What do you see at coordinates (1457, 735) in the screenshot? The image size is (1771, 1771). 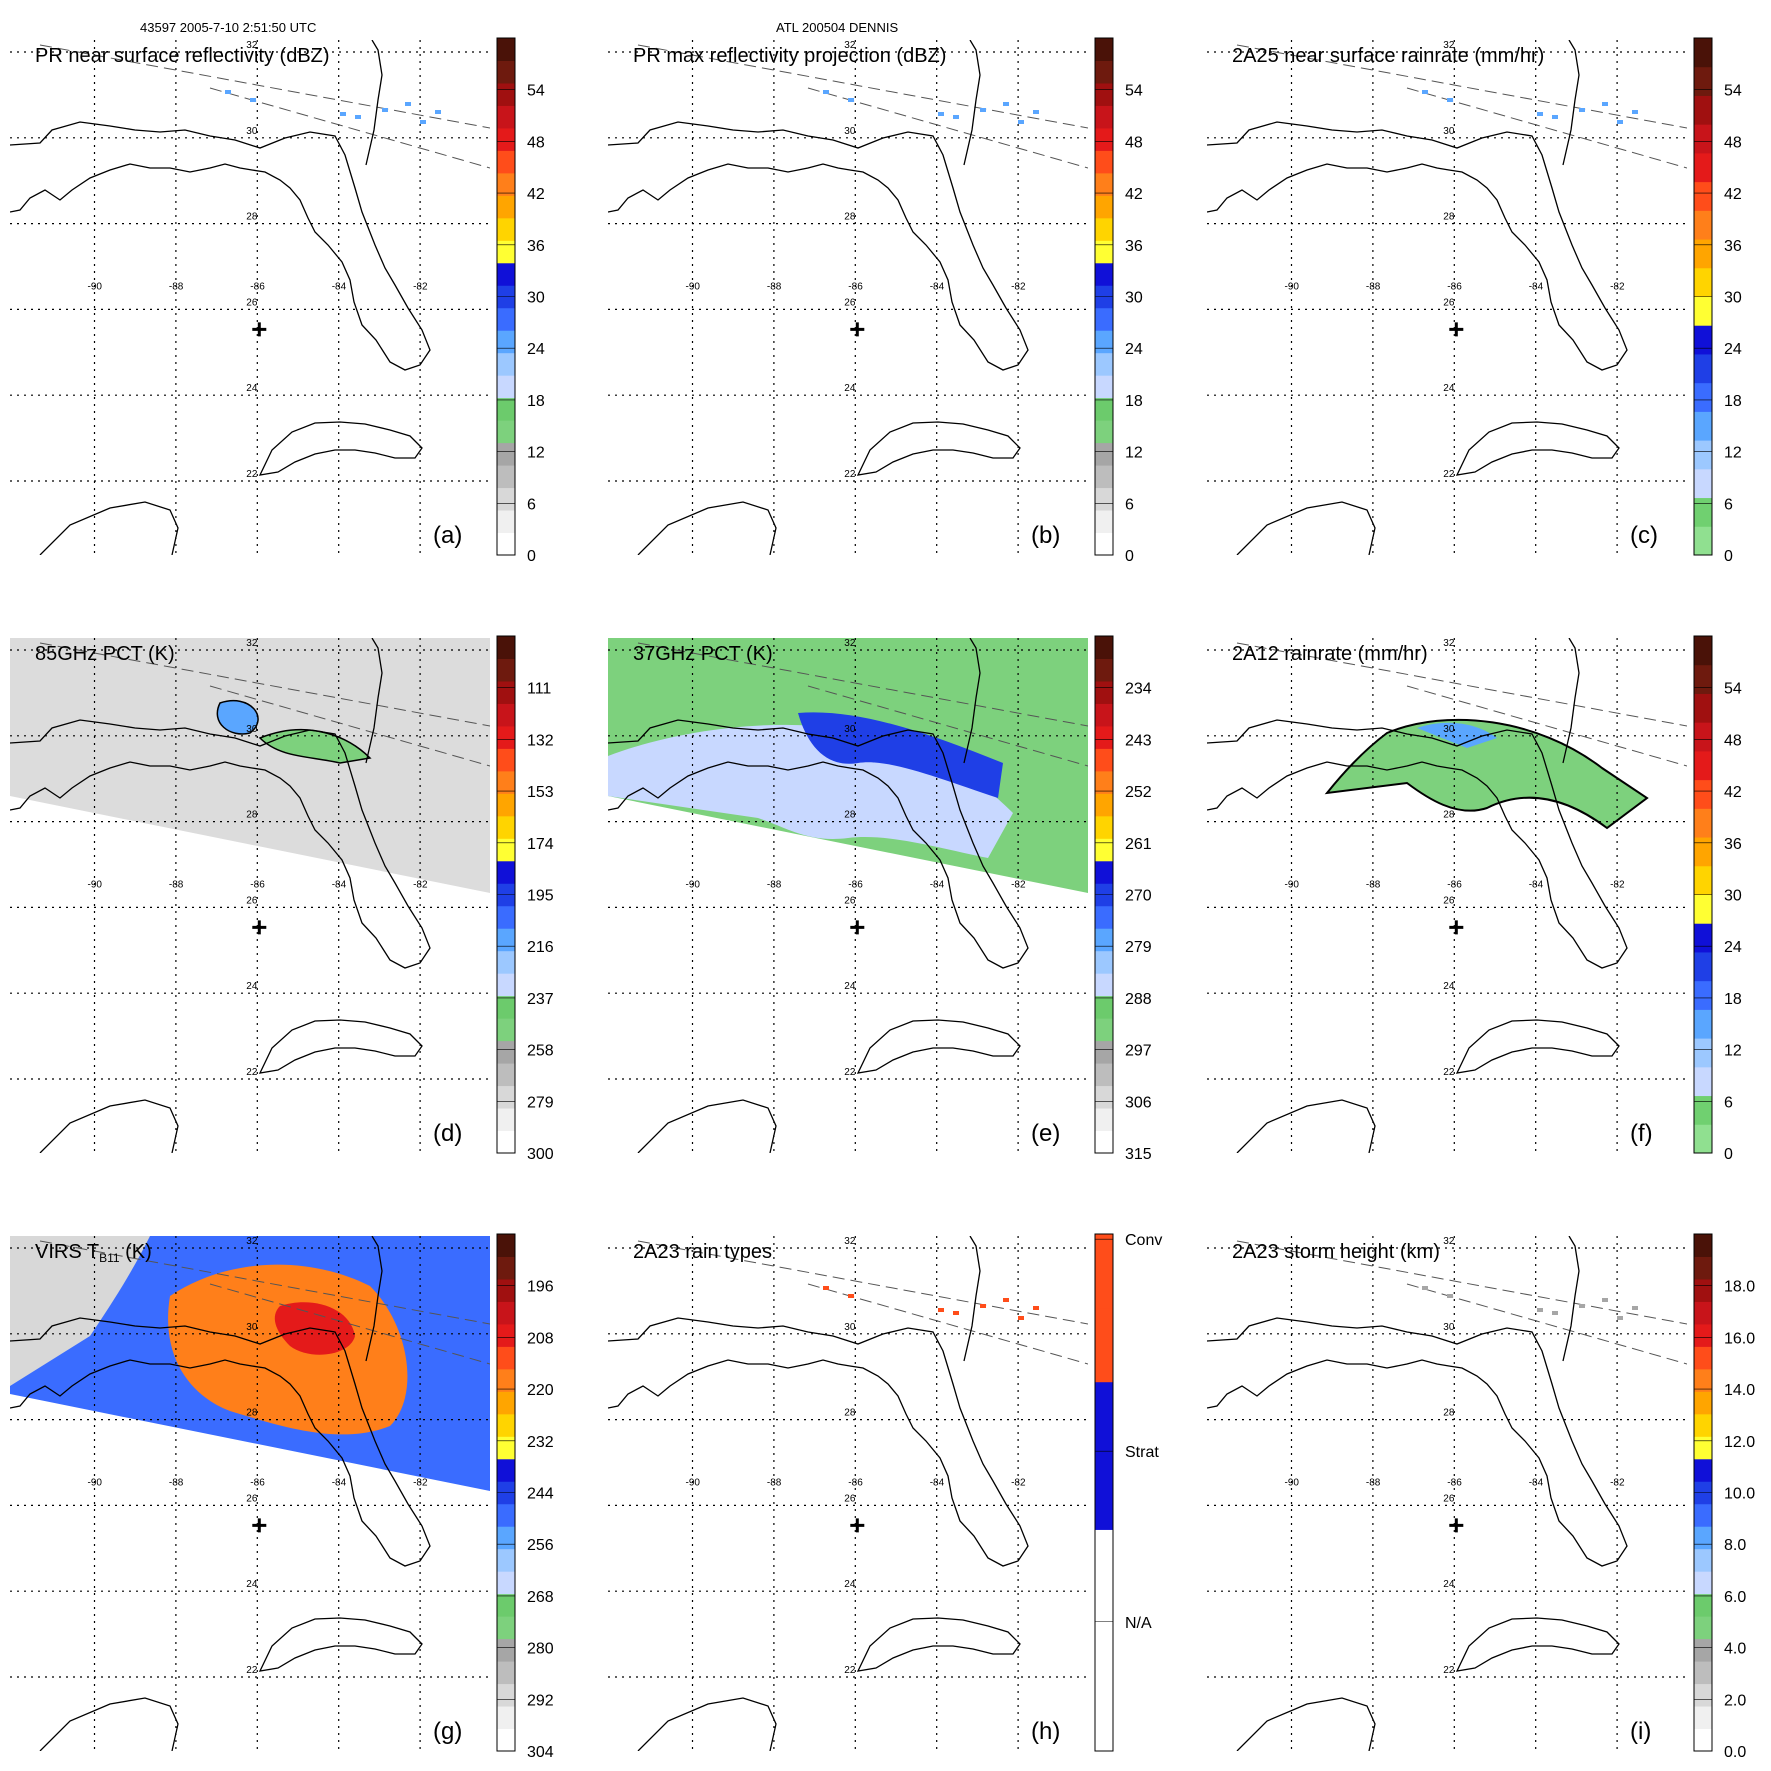 I see `heavy-rain-region` at bounding box center [1457, 735].